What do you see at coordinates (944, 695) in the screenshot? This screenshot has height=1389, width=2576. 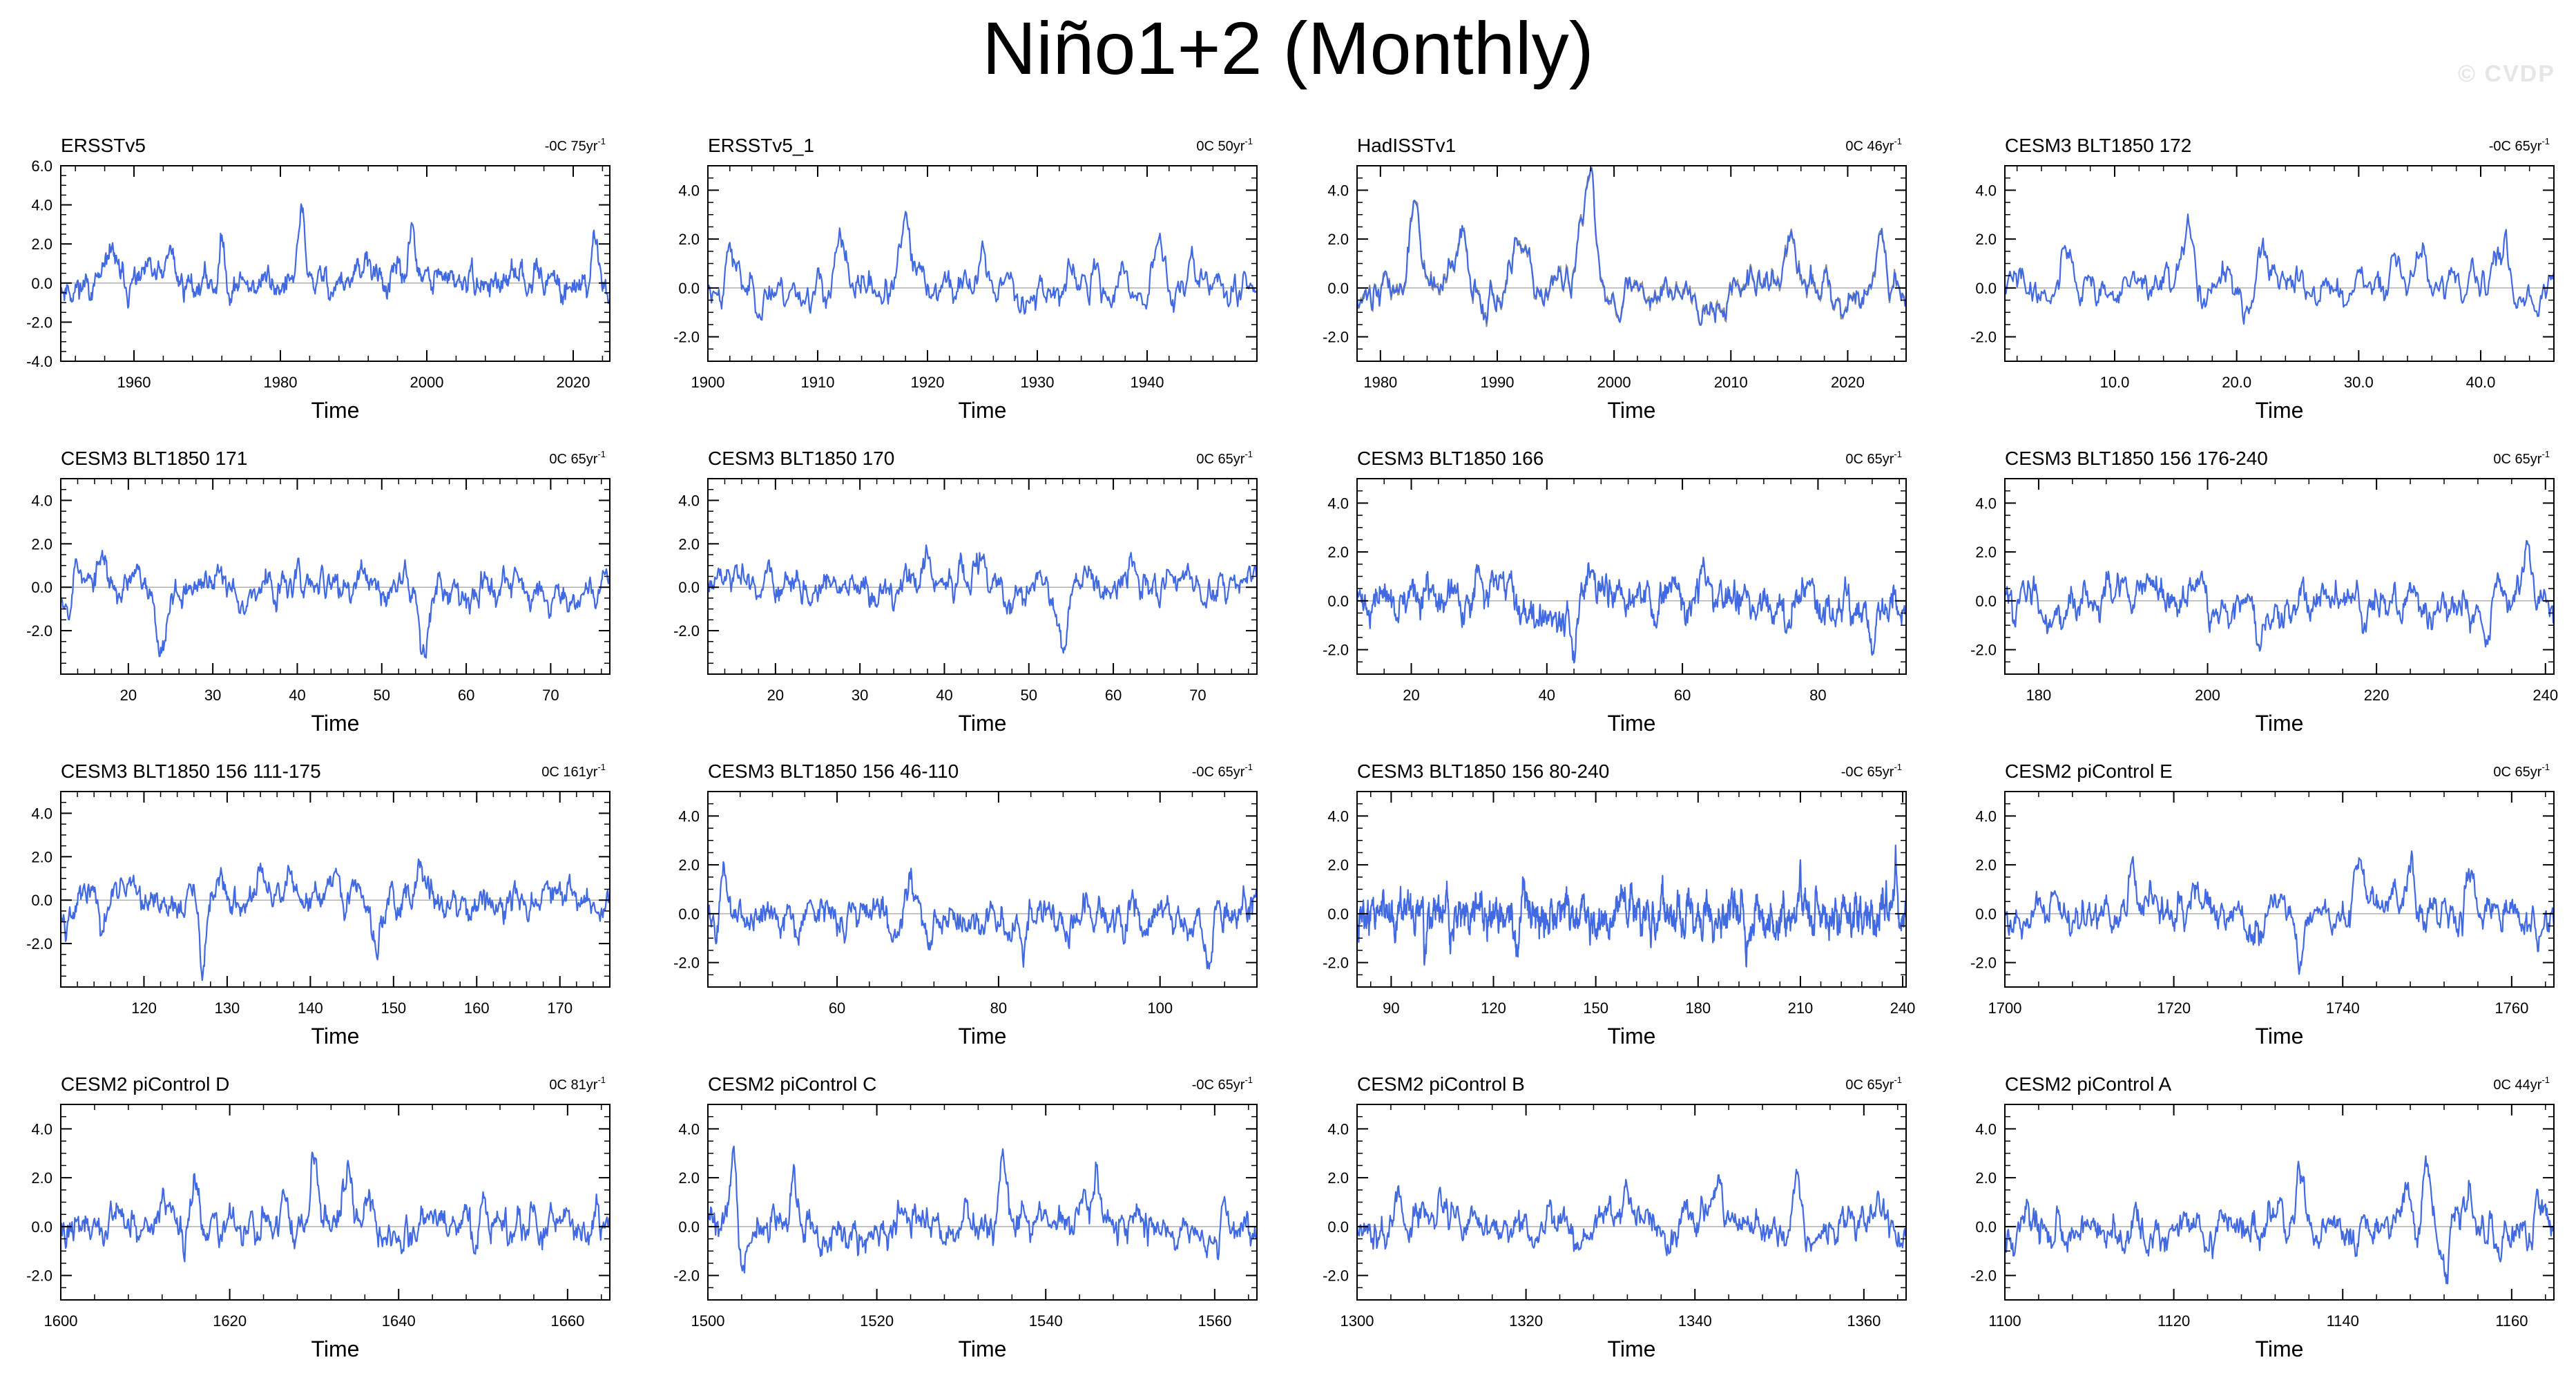 I see `x-tick-label: 40` at bounding box center [944, 695].